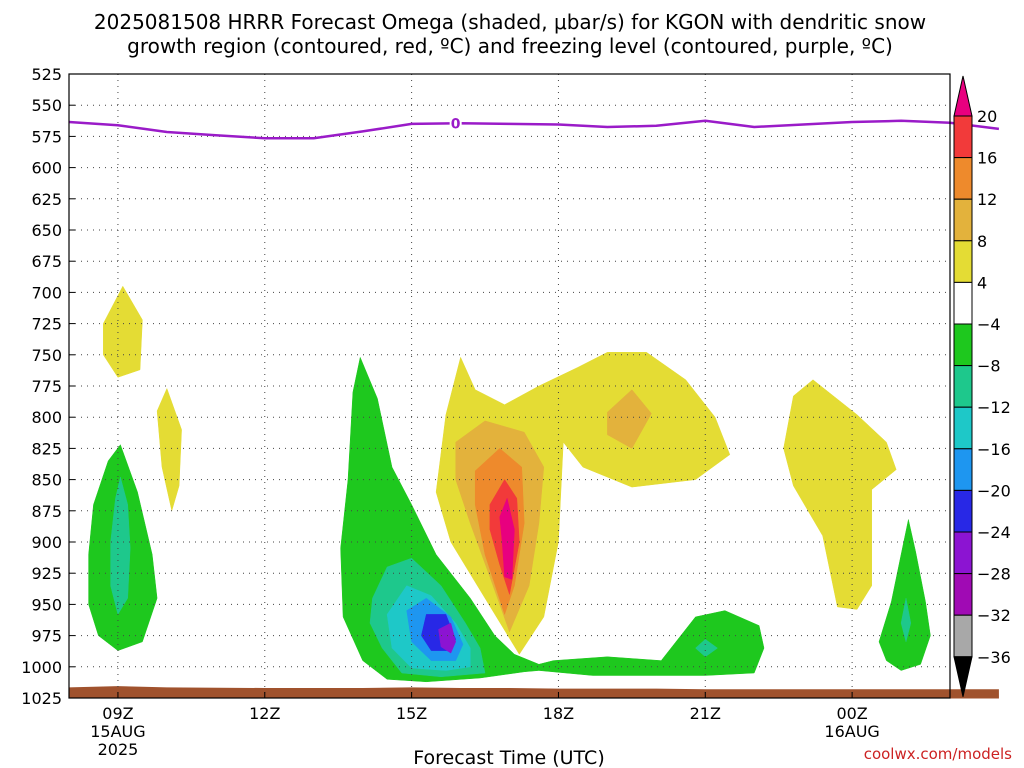 The image size is (1024, 768). Describe the element at coordinates (46, 199) in the screenshot. I see `y-tick-label-625: 625` at that location.